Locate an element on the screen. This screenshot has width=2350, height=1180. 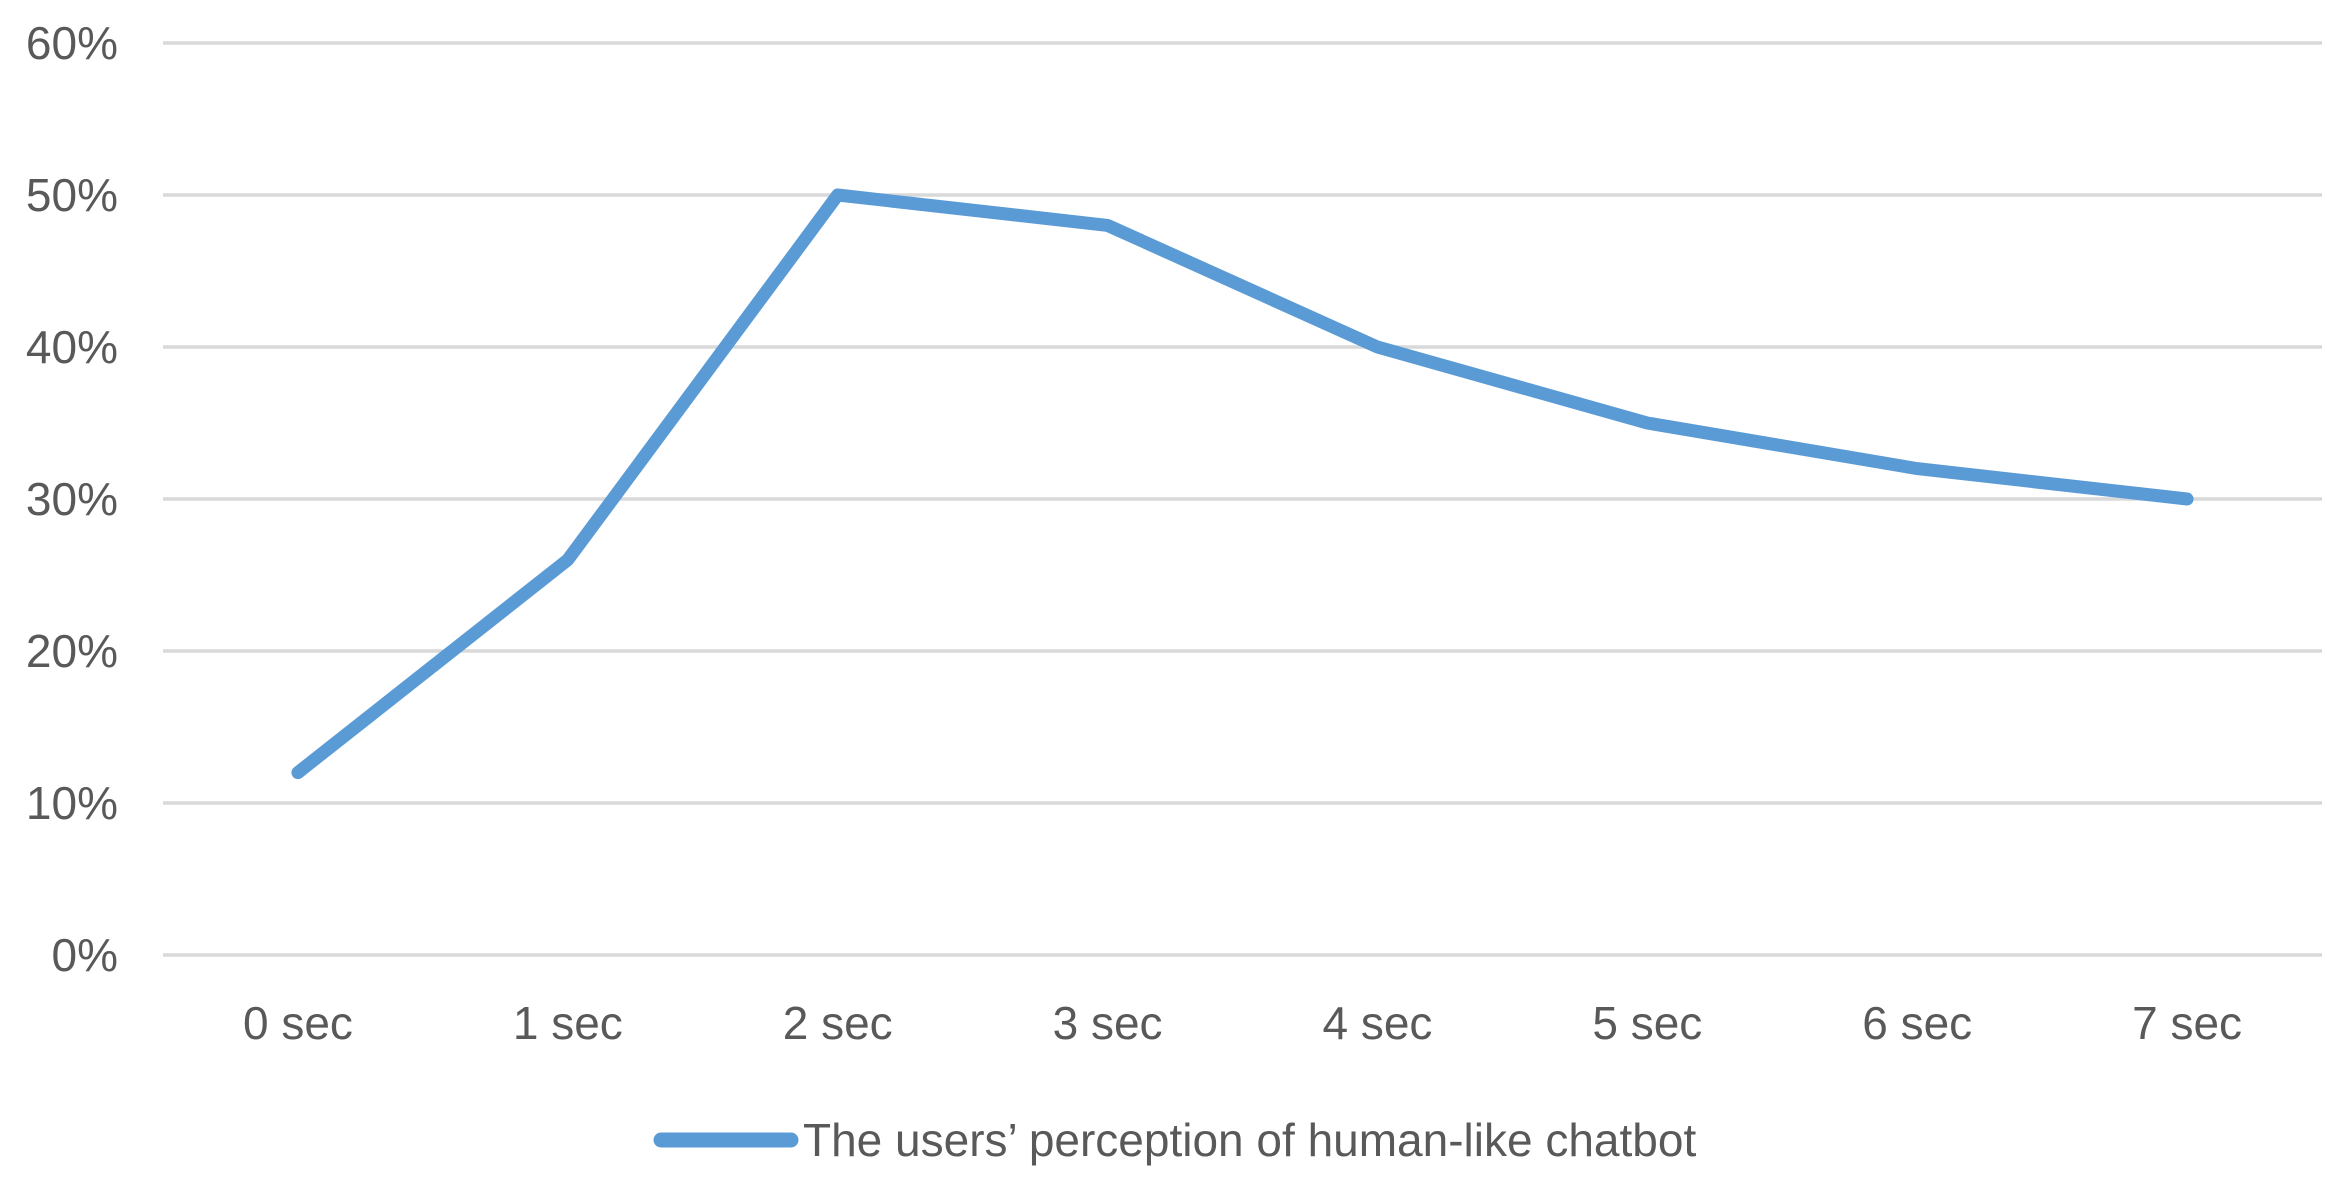
y-axis-tick-labels: 0% 10% 20% 30% 40% 50% 60% is located at coordinates (72, 499).